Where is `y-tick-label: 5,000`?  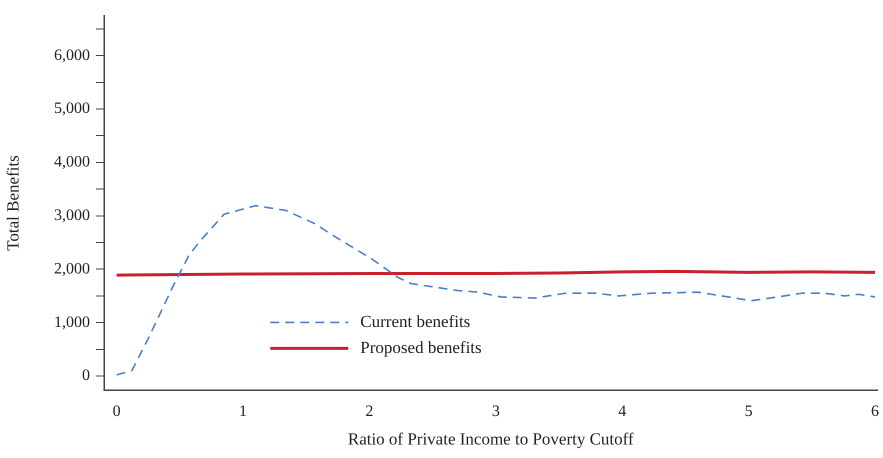 y-tick-label: 5,000 is located at coordinates (72, 109).